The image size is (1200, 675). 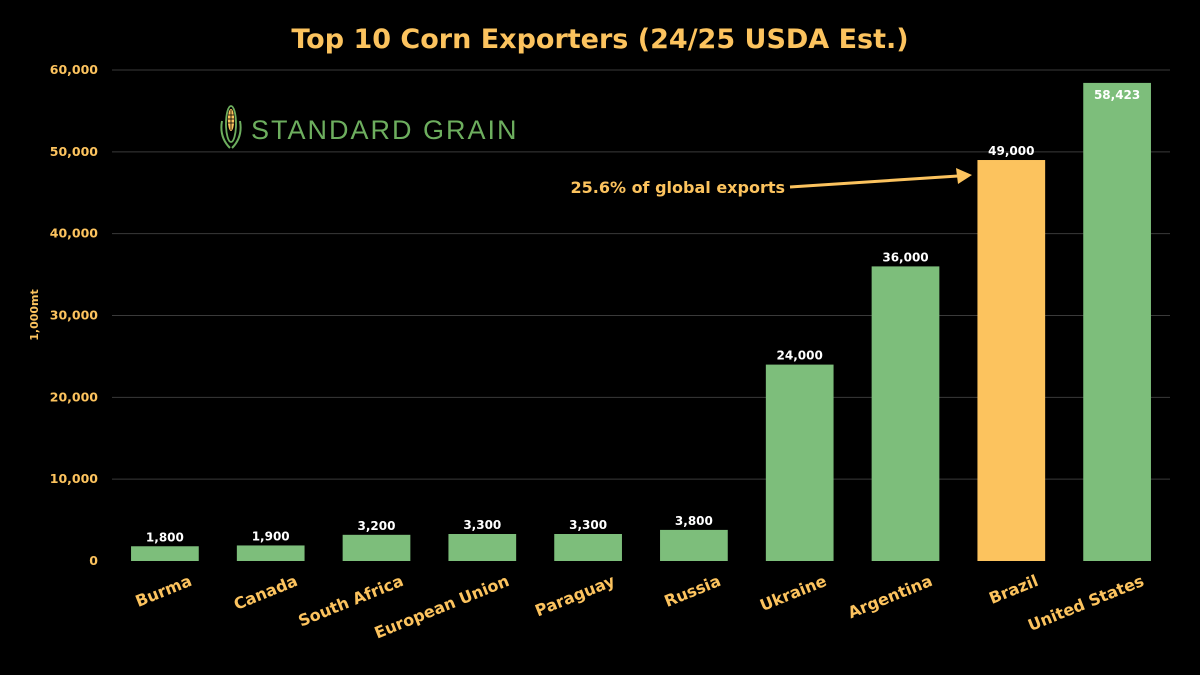 What do you see at coordinates (677, 187) in the screenshot?
I see `annotation-text: 25.6% of global exports` at bounding box center [677, 187].